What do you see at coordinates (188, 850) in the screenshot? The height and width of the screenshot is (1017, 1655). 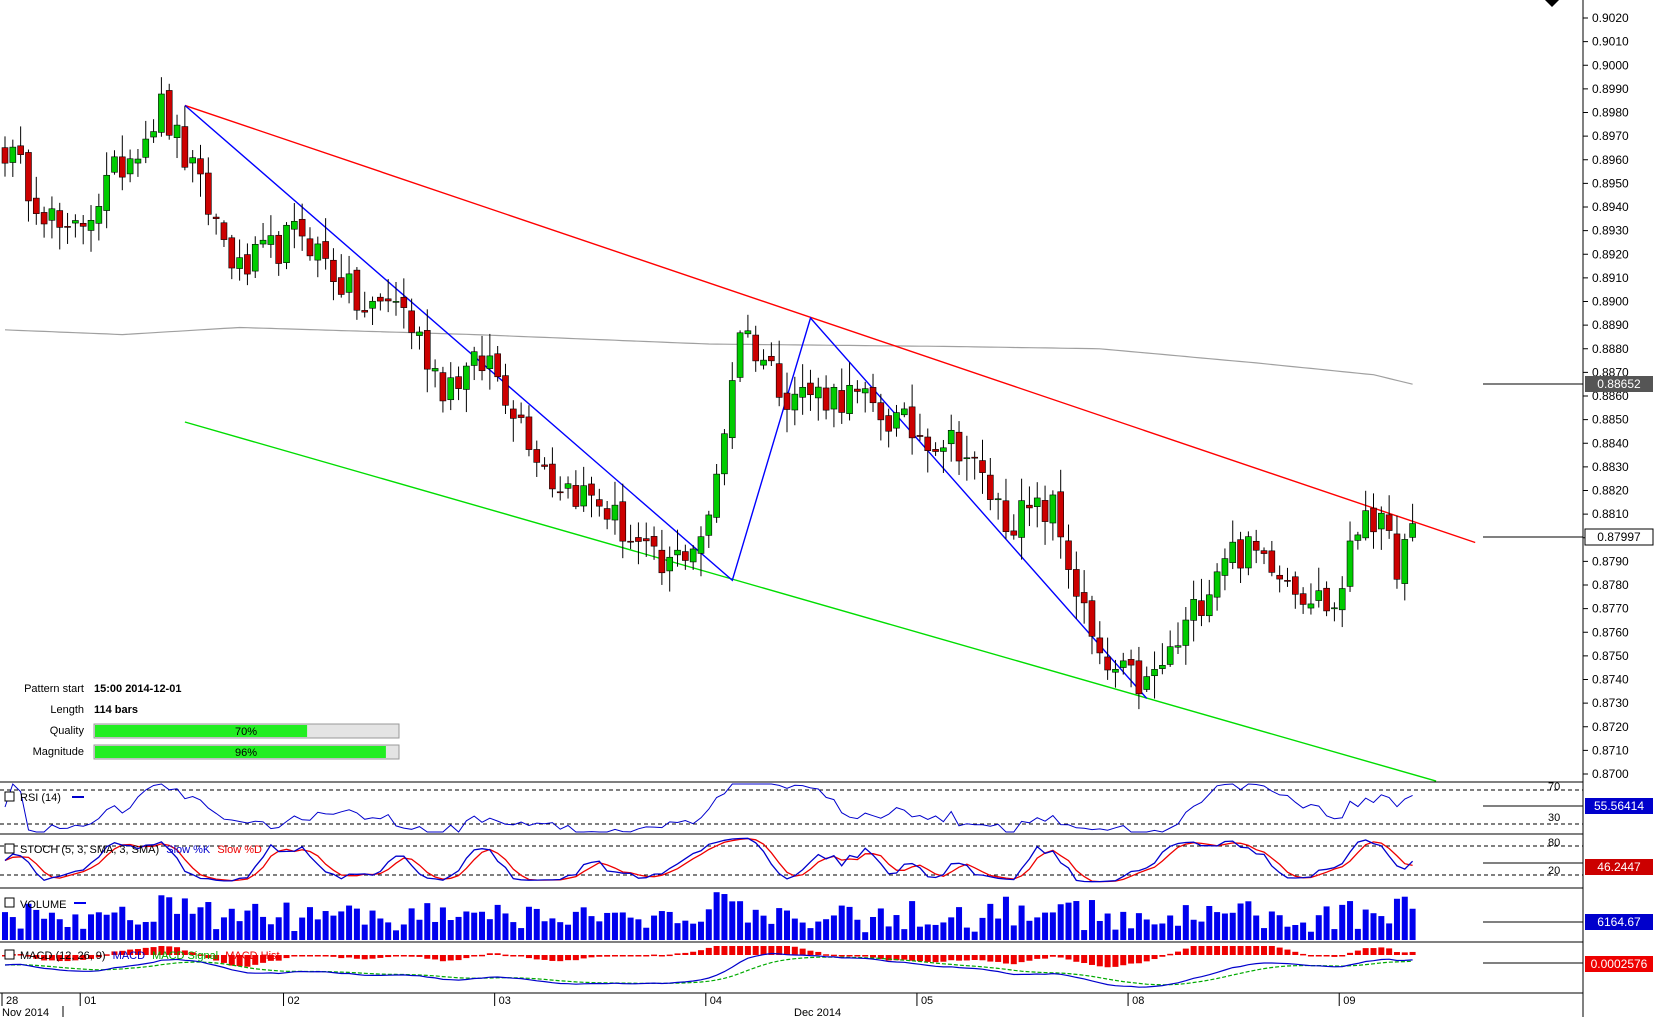 I see `stoch-title-k: Slow %K` at bounding box center [188, 850].